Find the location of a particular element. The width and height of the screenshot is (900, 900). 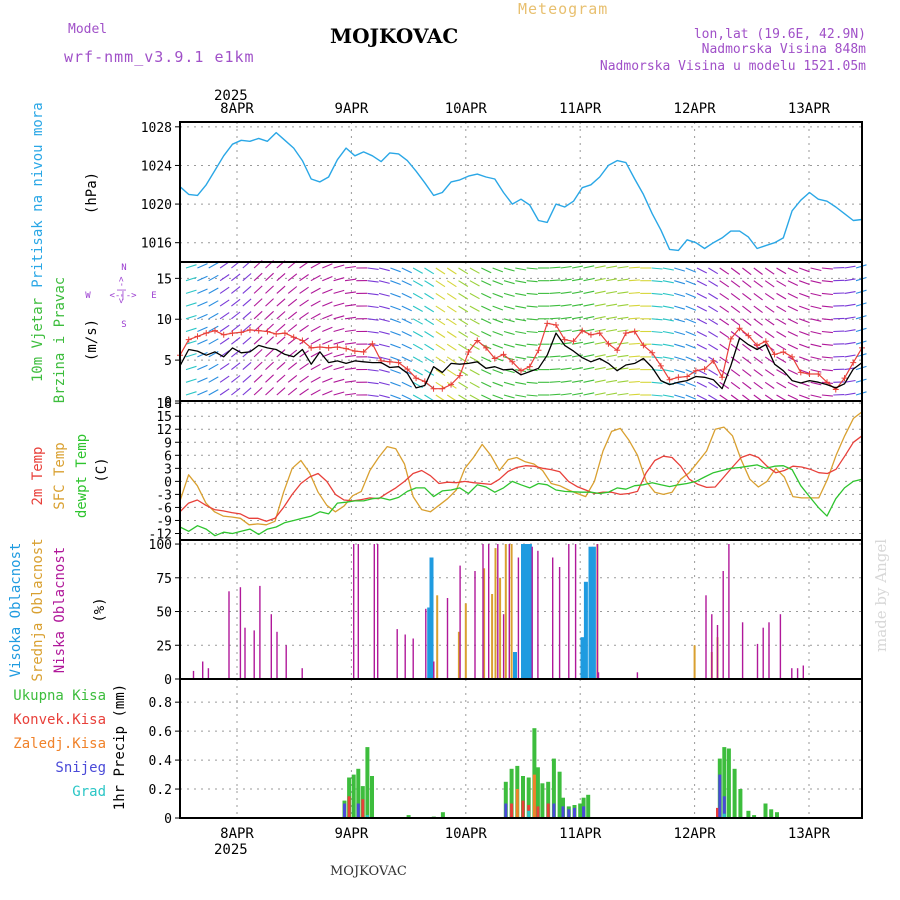

cloud-mid-bar is located at coordinates (694, 662).